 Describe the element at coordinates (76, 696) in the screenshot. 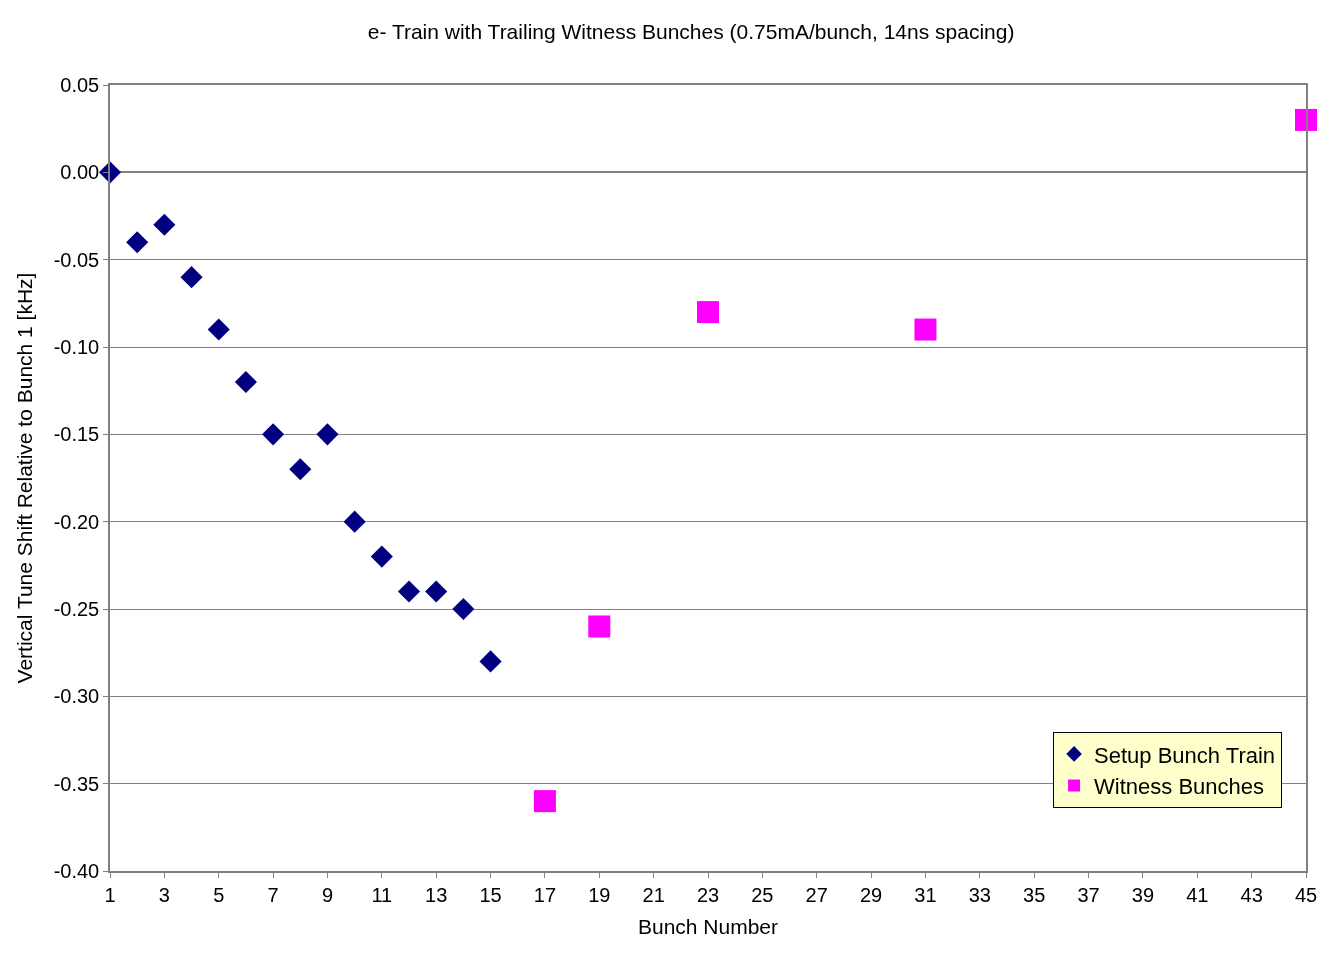

I see `y-tick-label: -0.30` at that location.